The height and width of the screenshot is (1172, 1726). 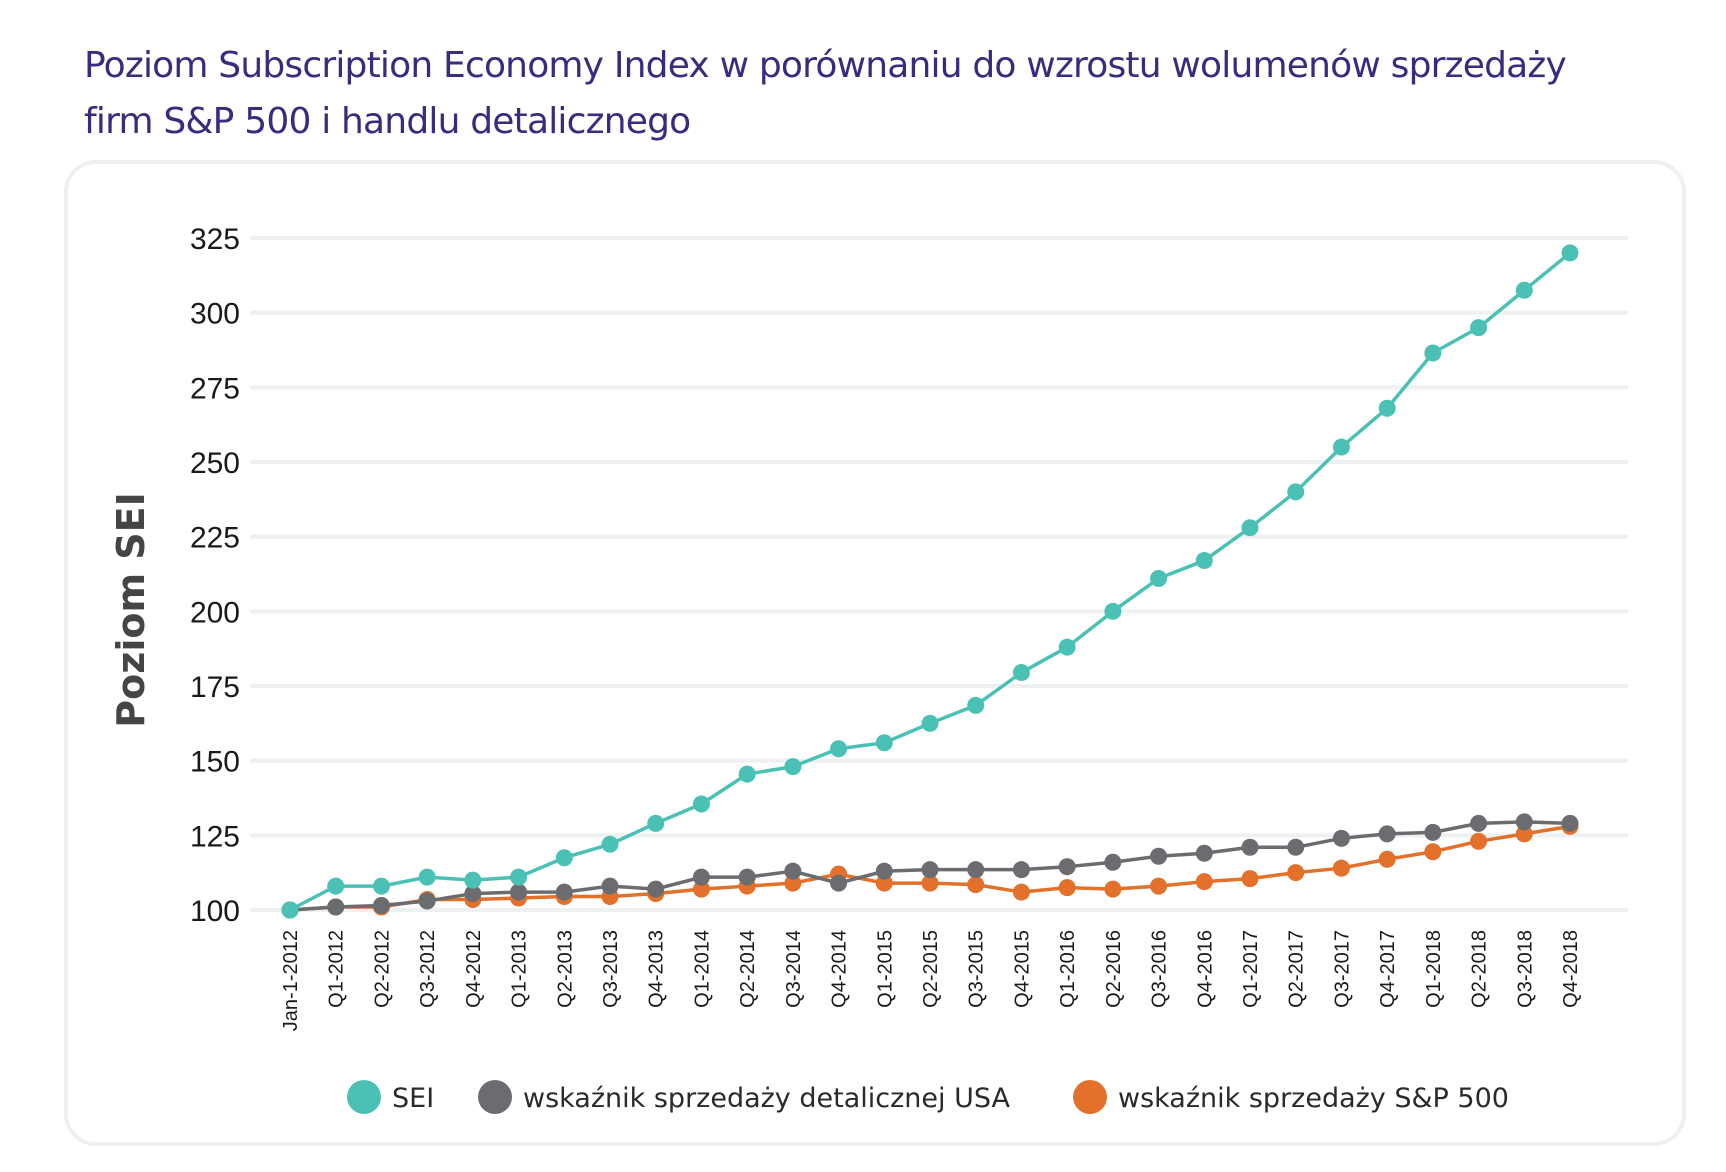 What do you see at coordinates (215, 538) in the screenshot?
I see `y-tick-label: 225` at bounding box center [215, 538].